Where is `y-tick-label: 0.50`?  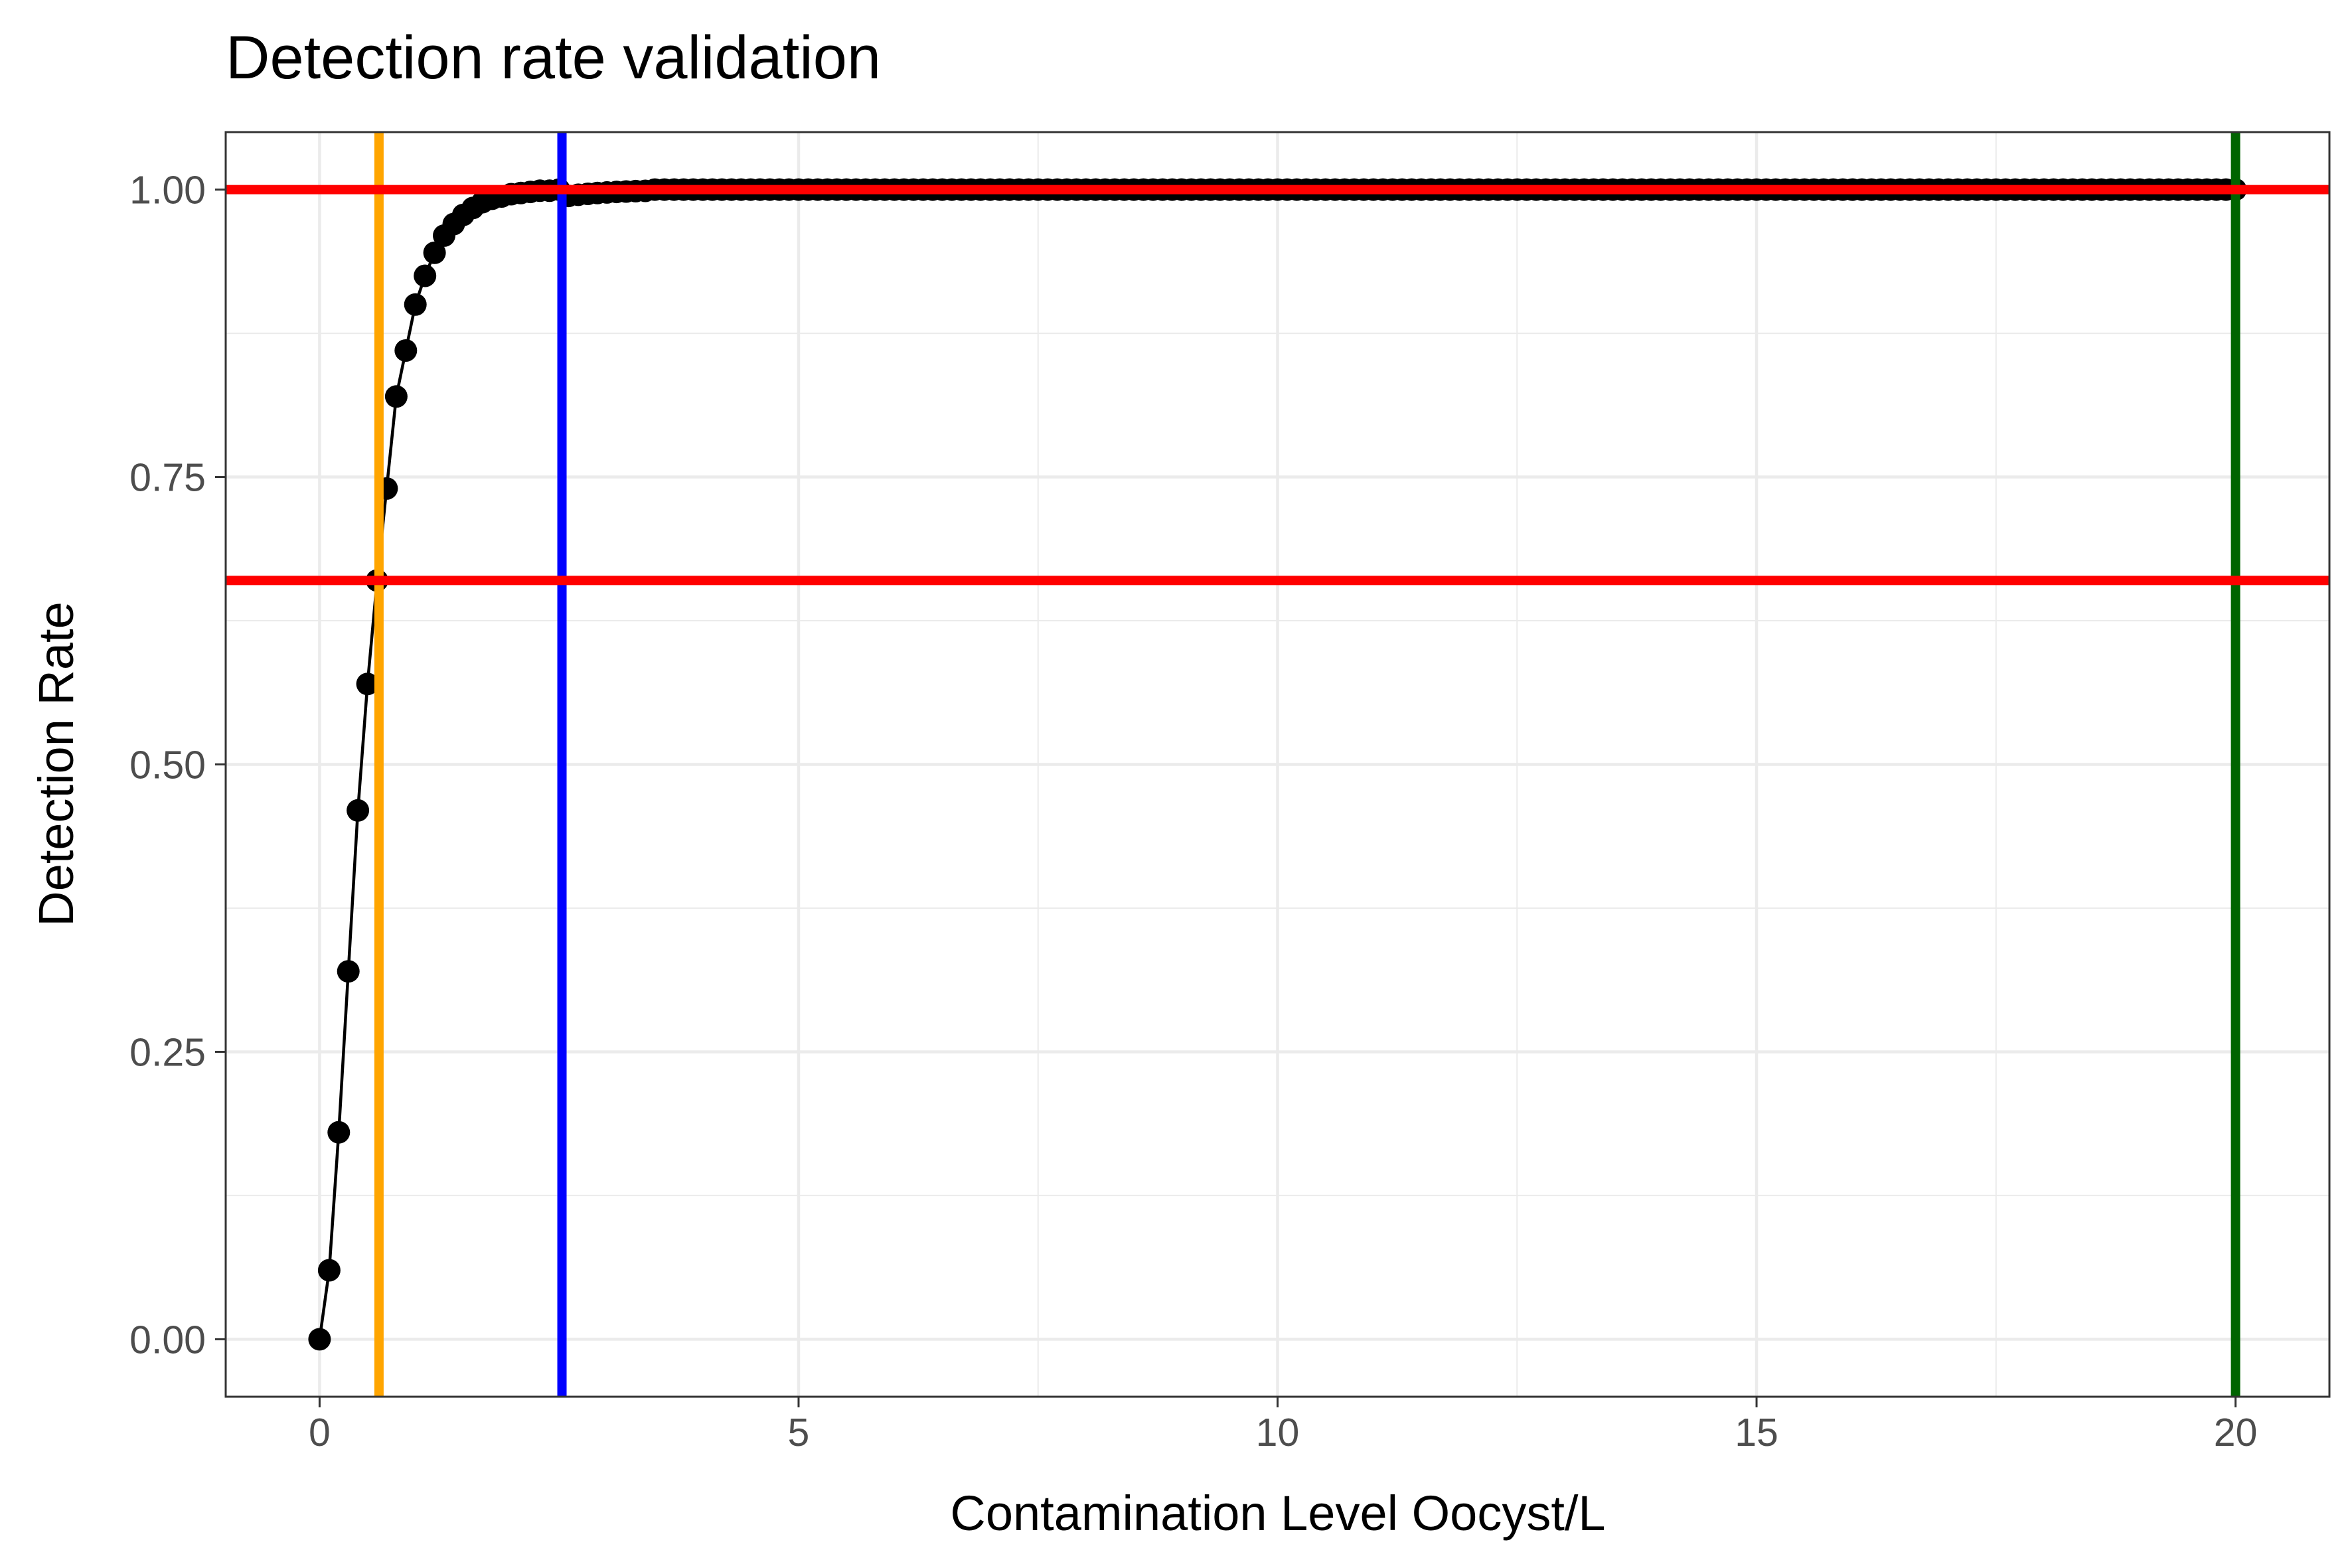 y-tick-label: 0.50 is located at coordinates (167, 766).